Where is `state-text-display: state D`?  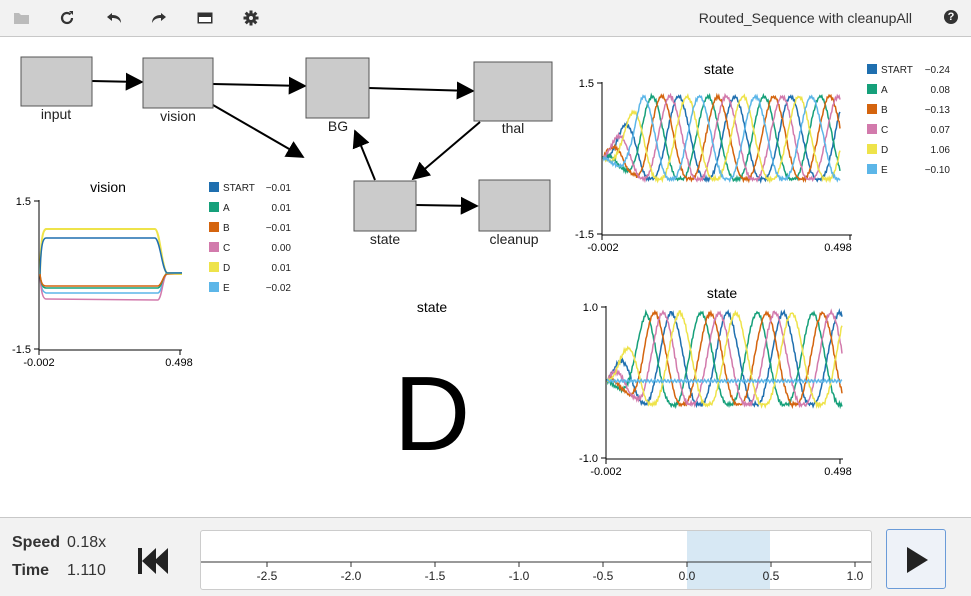 state-text-display: state D is located at coordinates (432, 386).